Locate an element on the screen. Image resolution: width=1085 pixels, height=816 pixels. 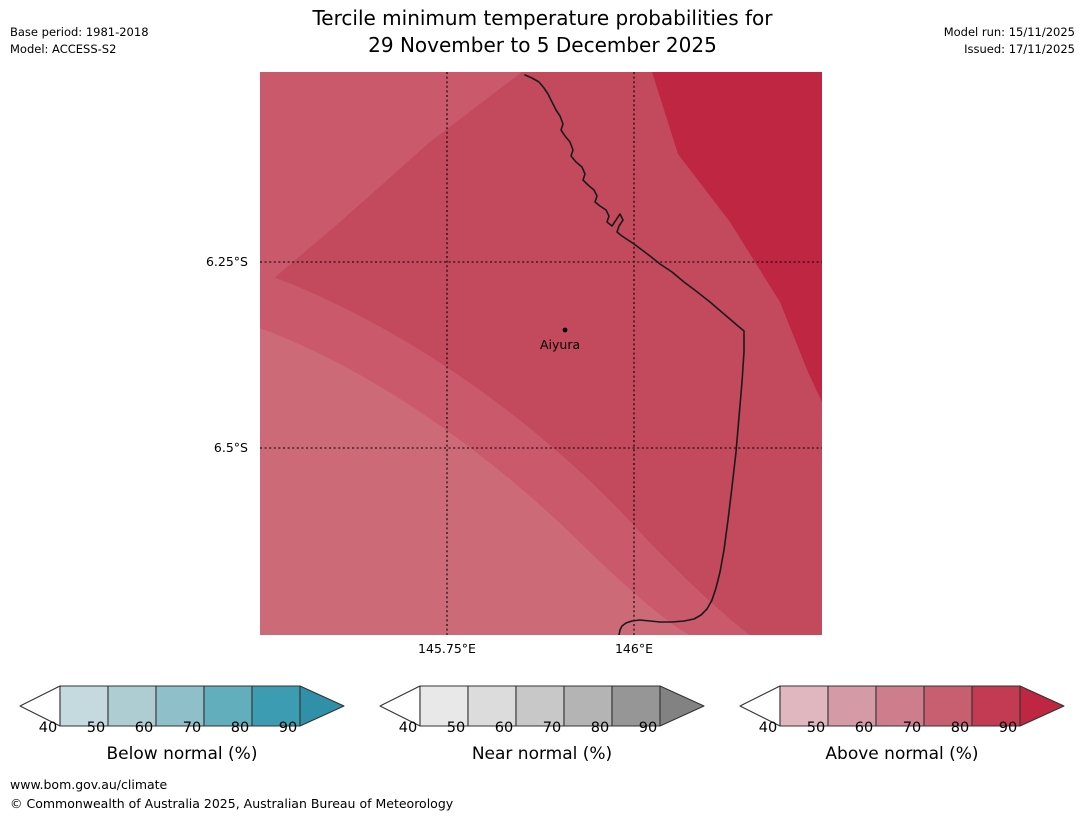
cbar-above-title: Above normal (%) is located at coordinates (902, 754).